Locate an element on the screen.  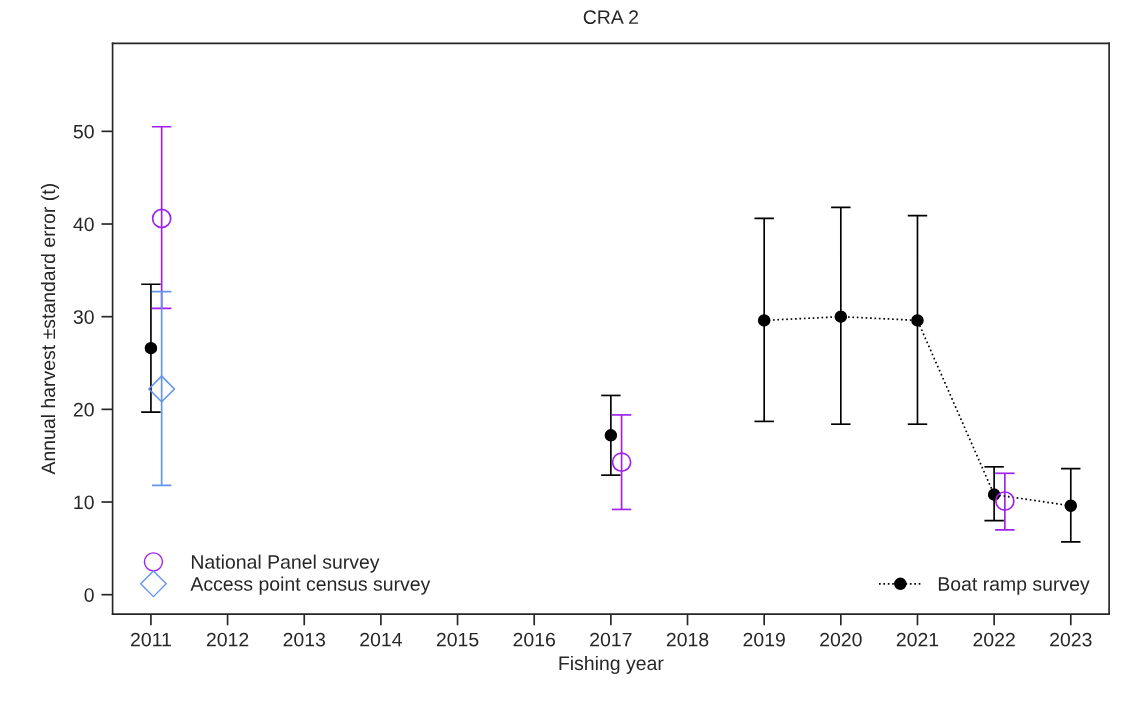
legend-label: National Panel survey is located at coordinates (285, 563).